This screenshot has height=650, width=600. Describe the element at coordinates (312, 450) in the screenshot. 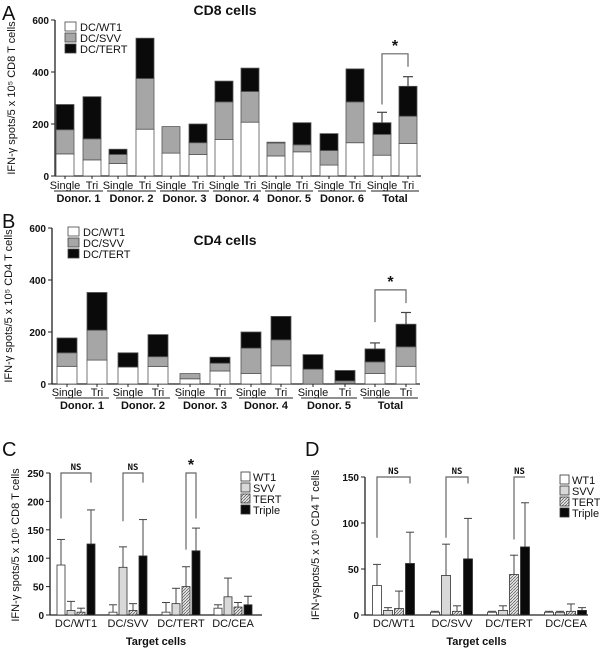

I see `panel-letter: D` at that location.